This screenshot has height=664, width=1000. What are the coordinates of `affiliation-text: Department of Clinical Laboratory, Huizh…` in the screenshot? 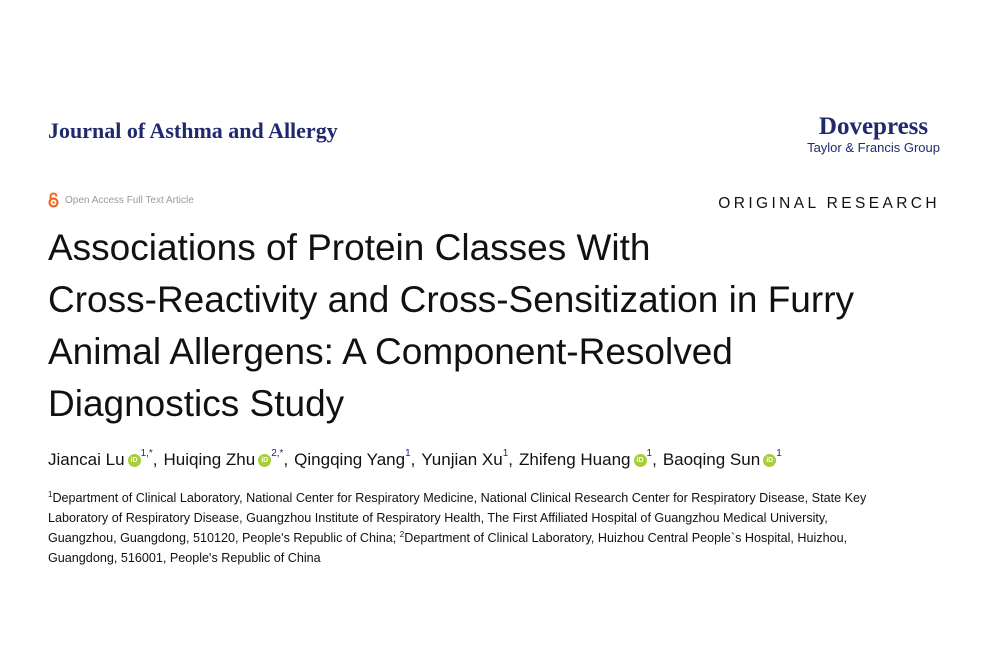 It's located at (626, 538).